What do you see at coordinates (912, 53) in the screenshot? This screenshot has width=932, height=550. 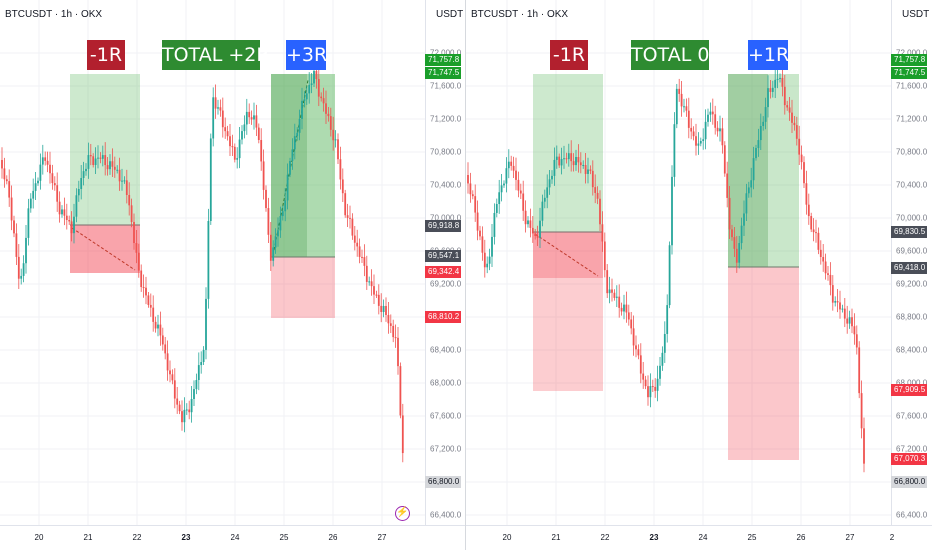 I see `price-tick-label: 72,000.0` at bounding box center [912, 53].